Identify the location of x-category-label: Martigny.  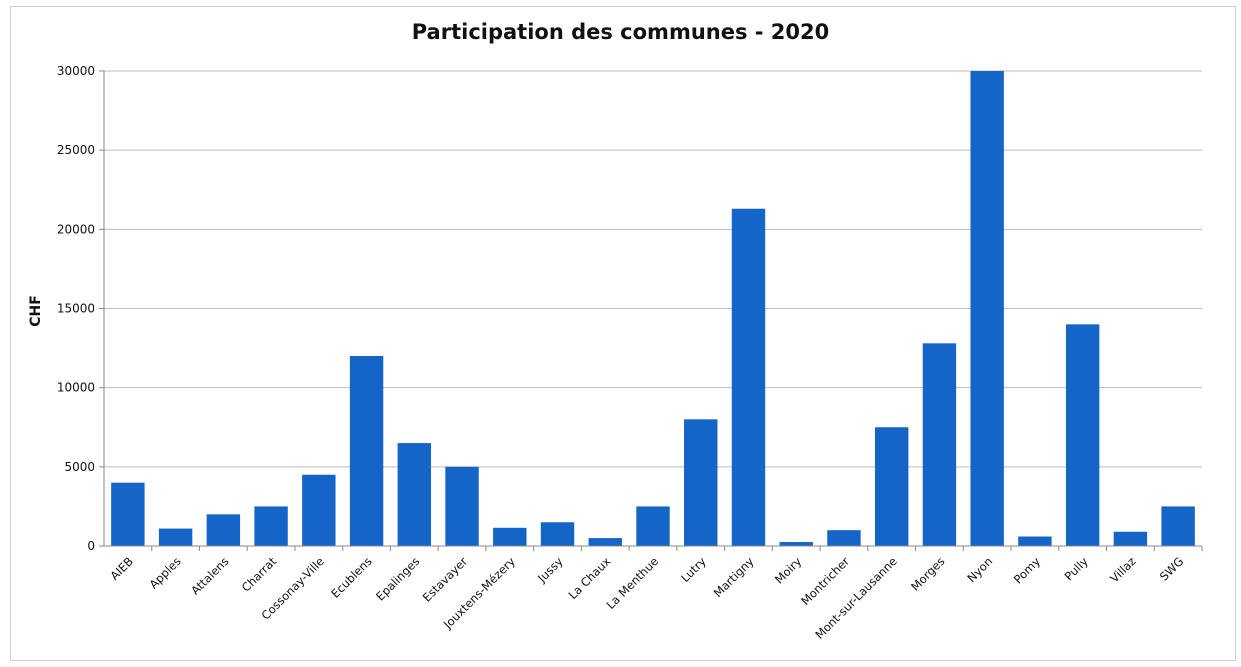
(734, 577).